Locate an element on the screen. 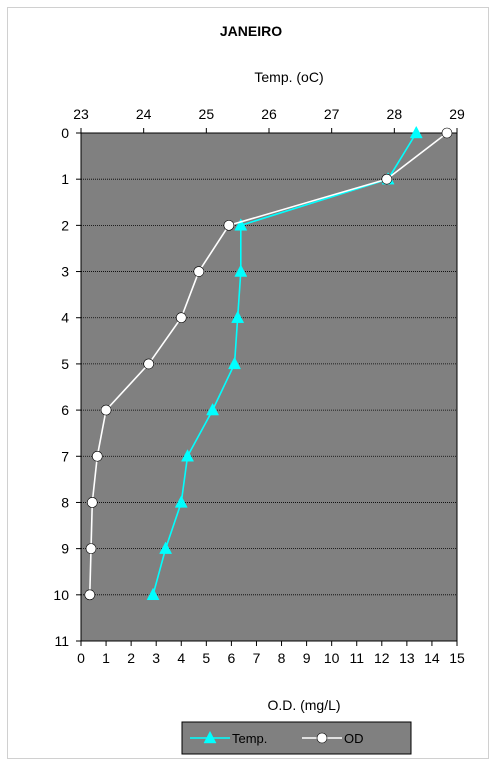 The image size is (490, 760). legend-marker-od is located at coordinates (322, 738).